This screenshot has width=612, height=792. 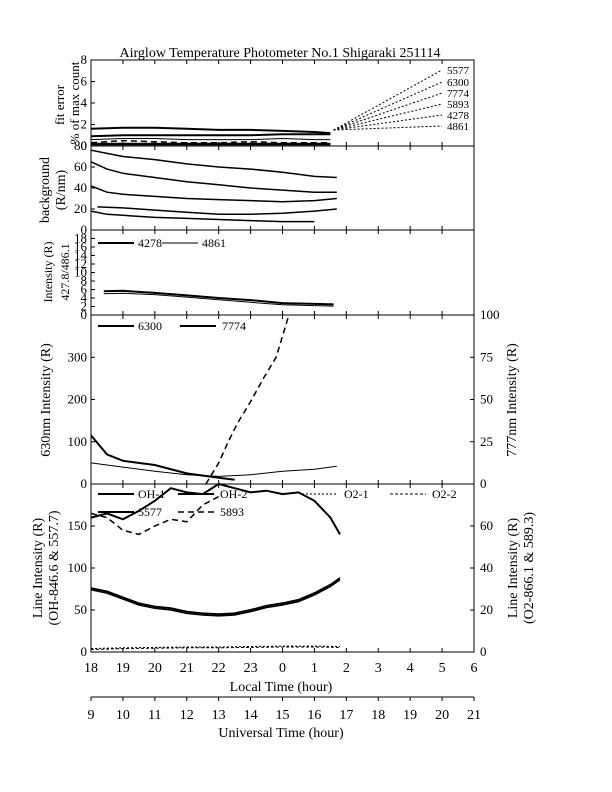 I want to click on fit-label-4861: 4861, so click(x=458, y=127).